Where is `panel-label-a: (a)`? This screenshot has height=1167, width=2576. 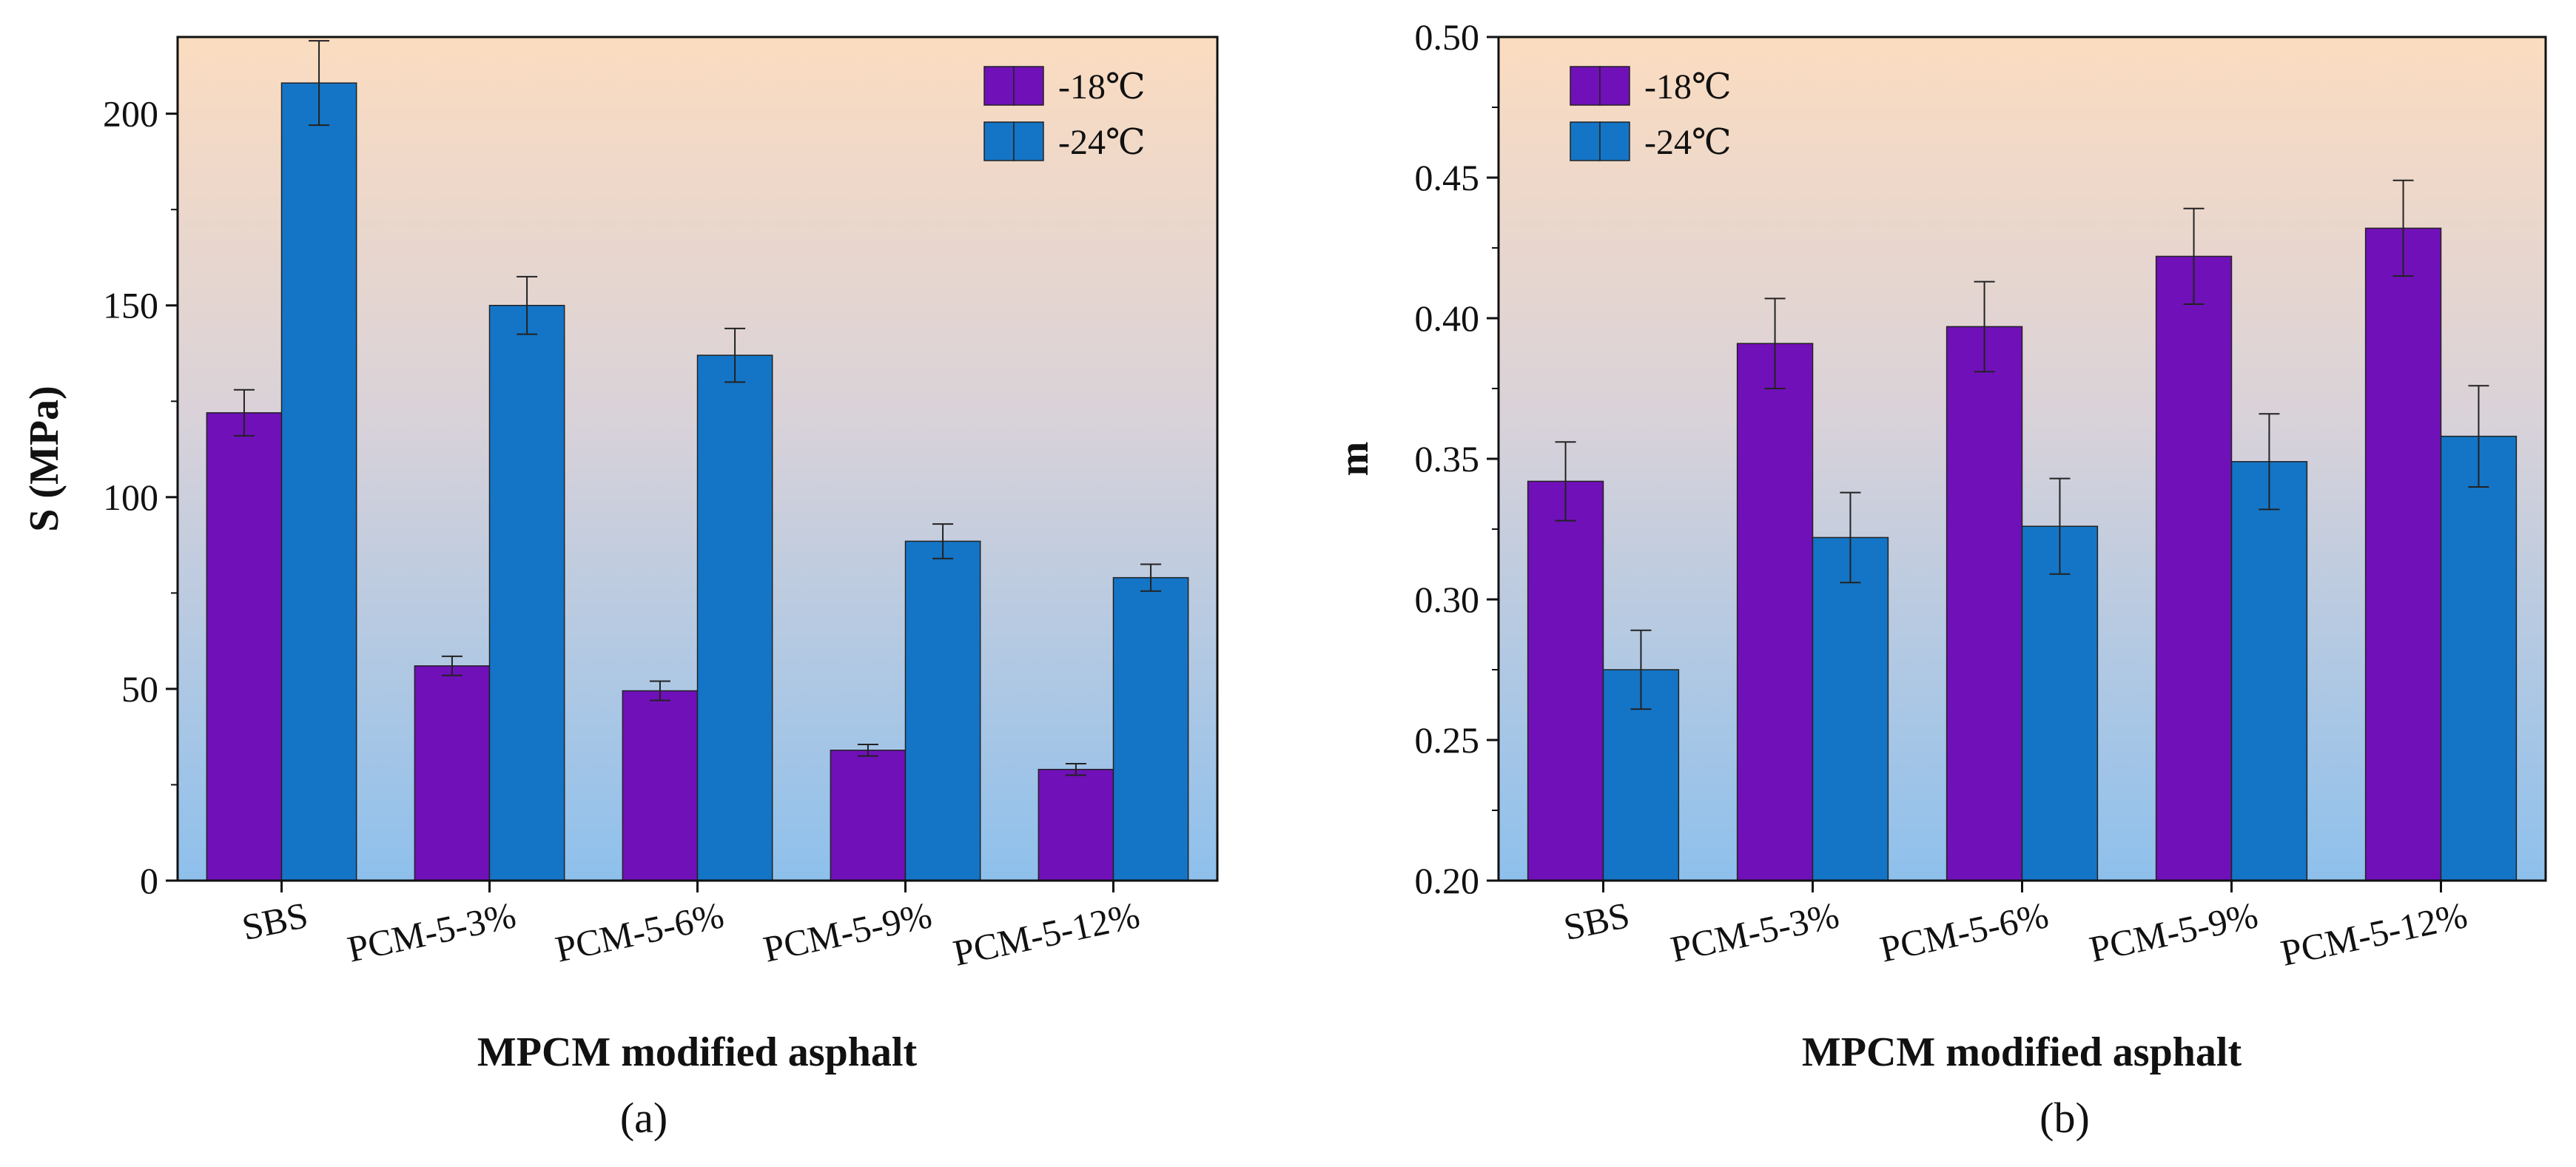 panel-label-a: (a) is located at coordinates (643, 1118).